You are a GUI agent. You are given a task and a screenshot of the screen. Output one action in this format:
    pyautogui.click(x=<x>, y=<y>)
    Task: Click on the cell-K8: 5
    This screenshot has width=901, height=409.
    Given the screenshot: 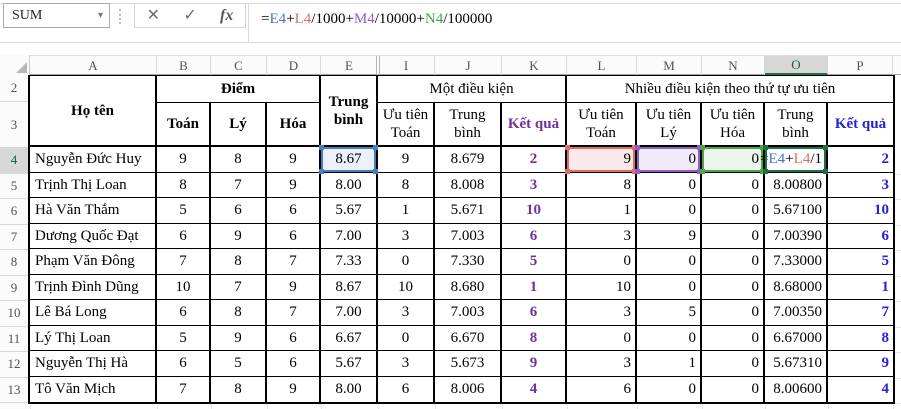 What is the action you would take?
    pyautogui.click(x=534, y=262)
    